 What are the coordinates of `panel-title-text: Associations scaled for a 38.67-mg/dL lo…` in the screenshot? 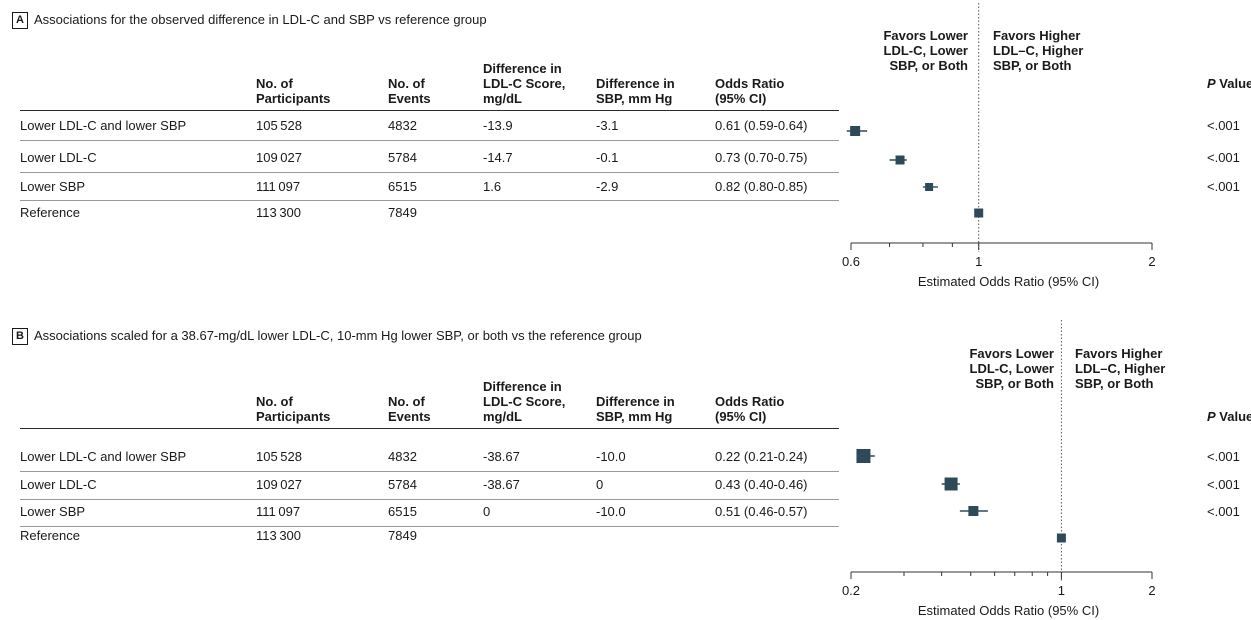 It's located at (338, 335).